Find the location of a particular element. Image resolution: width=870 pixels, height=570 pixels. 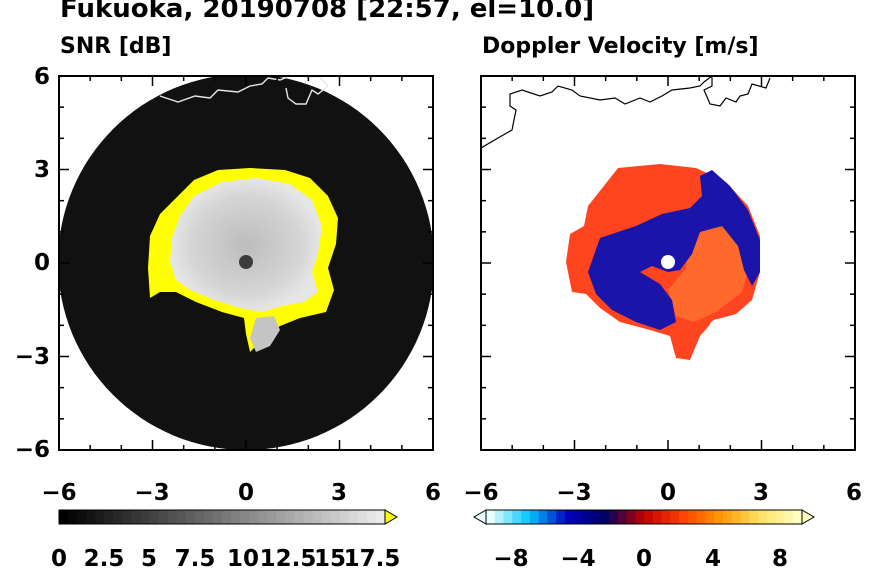

snr-panel-title: SNR [dB] is located at coordinates (116, 46).